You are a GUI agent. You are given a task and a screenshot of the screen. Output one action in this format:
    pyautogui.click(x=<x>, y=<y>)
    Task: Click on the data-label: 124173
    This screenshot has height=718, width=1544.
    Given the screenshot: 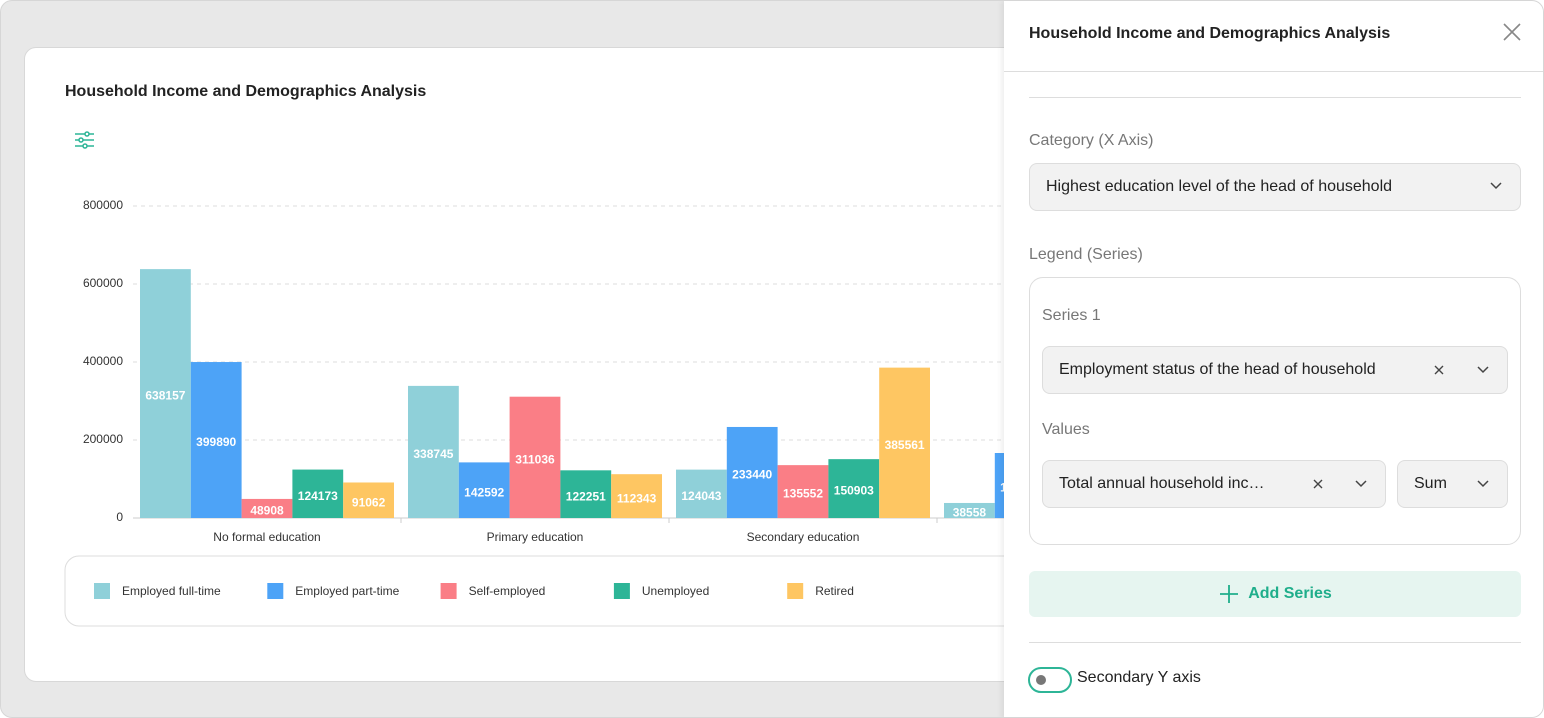 What is the action you would take?
    pyautogui.click(x=318, y=496)
    